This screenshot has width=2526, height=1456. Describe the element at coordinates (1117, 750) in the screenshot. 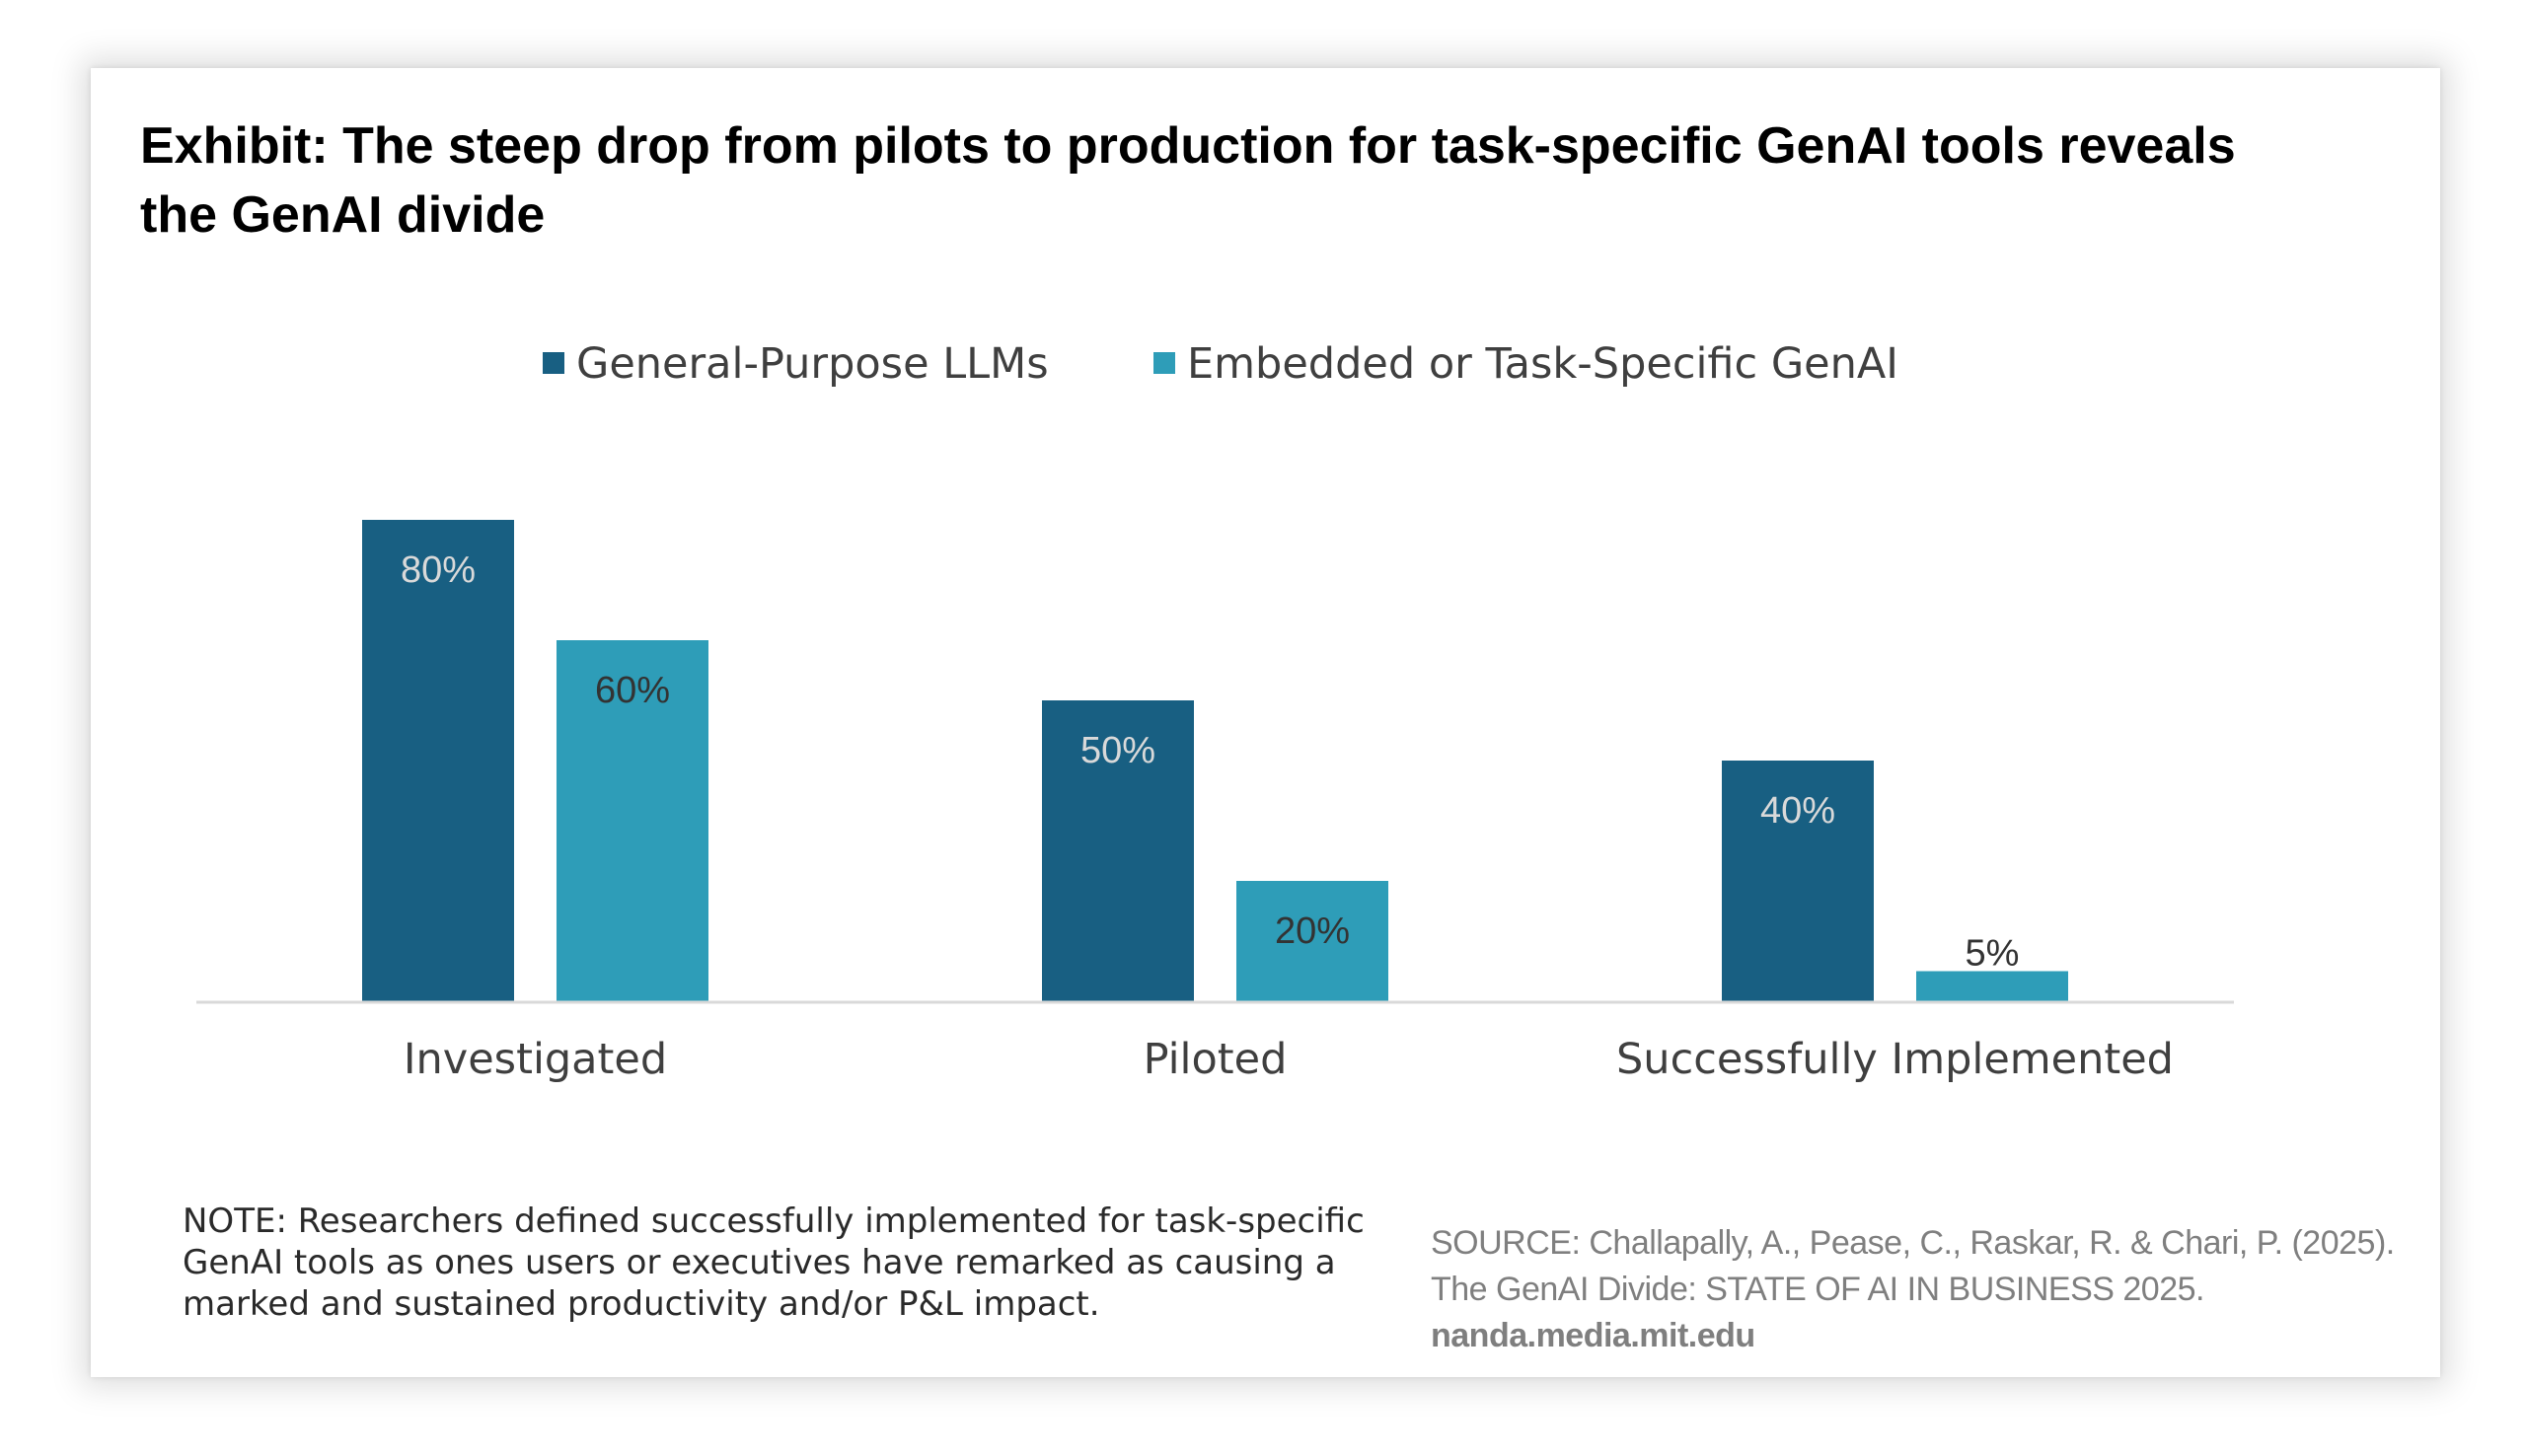

I see `data-label-general-purpose-1: 50%` at that location.